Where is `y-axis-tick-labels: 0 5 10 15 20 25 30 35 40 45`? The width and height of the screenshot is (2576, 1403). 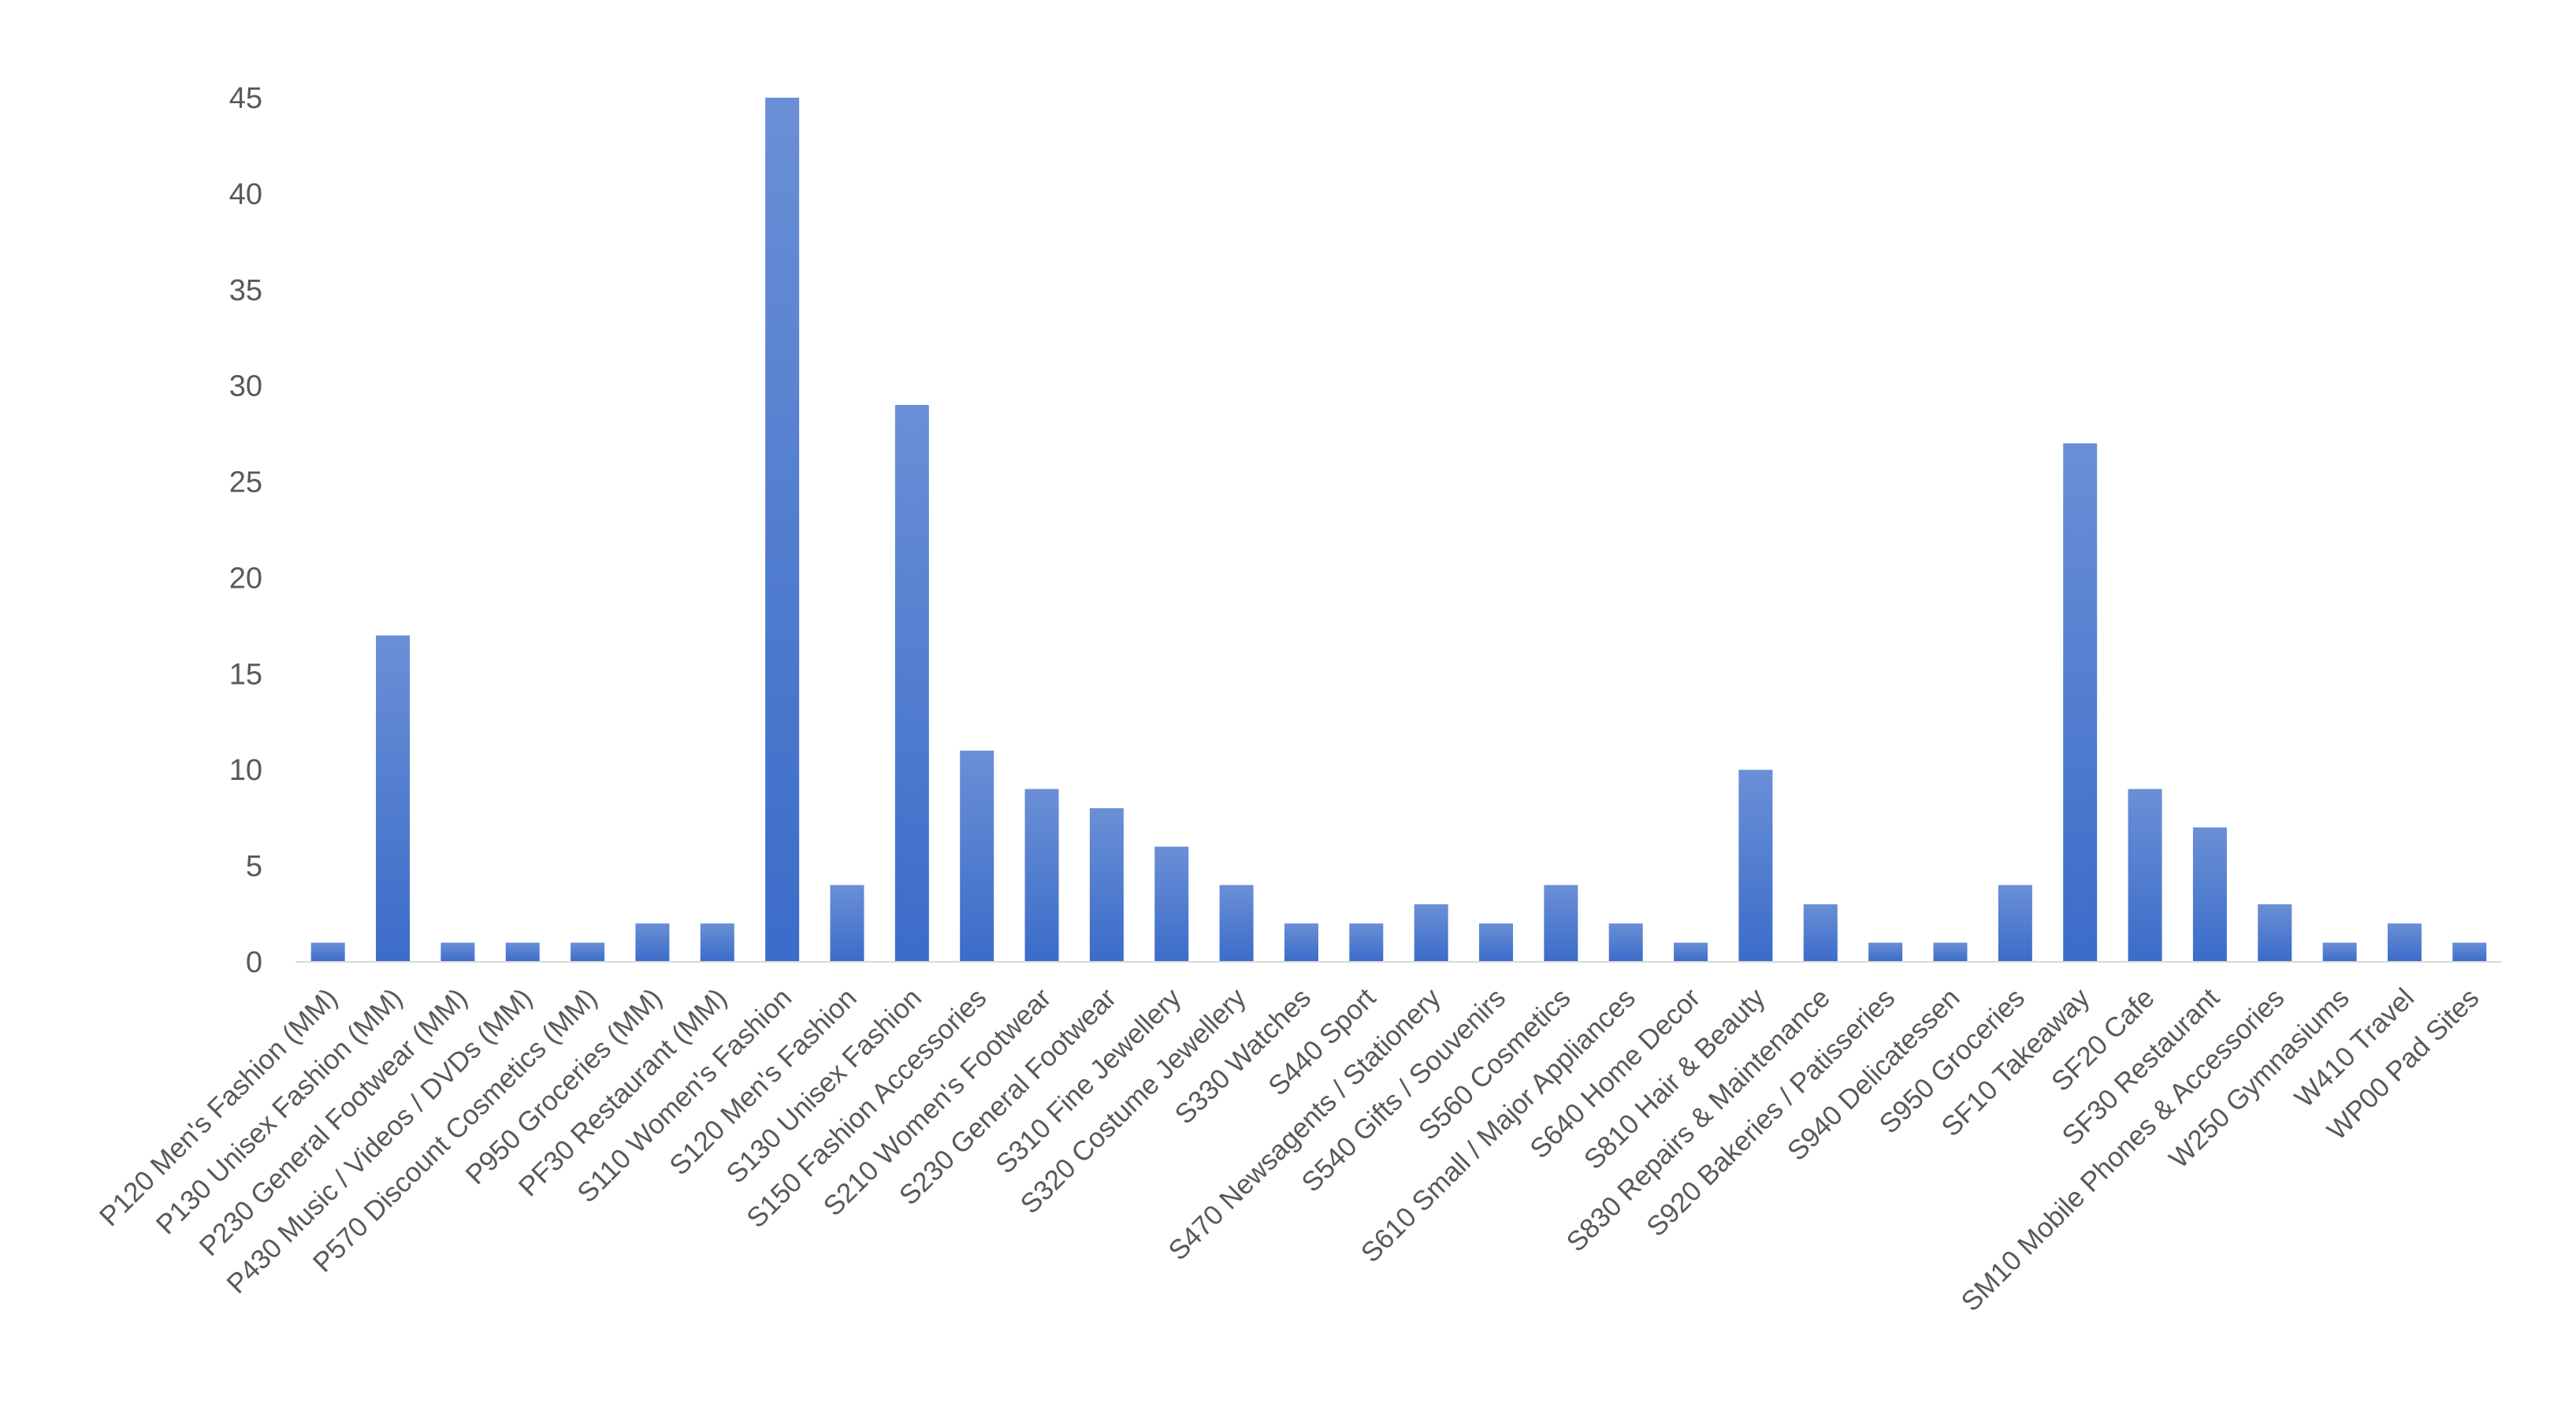
y-axis-tick-labels: 0 5 10 15 20 25 30 35 40 45 is located at coordinates (245, 530).